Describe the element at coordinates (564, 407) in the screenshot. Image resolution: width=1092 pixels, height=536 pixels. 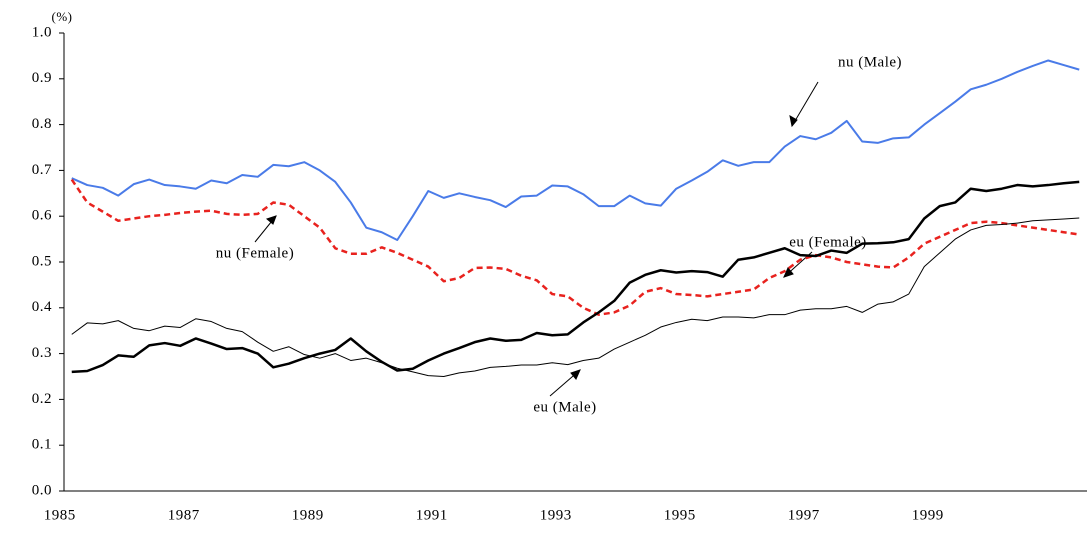
I see `series-label: eu (Male)` at that location.